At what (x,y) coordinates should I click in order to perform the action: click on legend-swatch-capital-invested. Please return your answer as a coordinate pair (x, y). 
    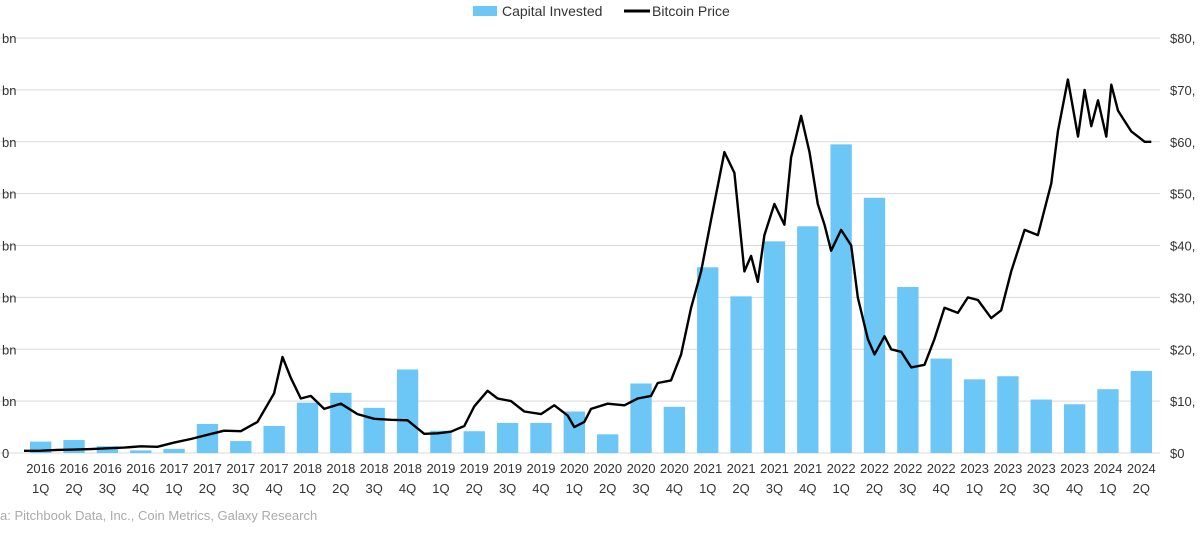
    Looking at the image, I should click on (485, 11).